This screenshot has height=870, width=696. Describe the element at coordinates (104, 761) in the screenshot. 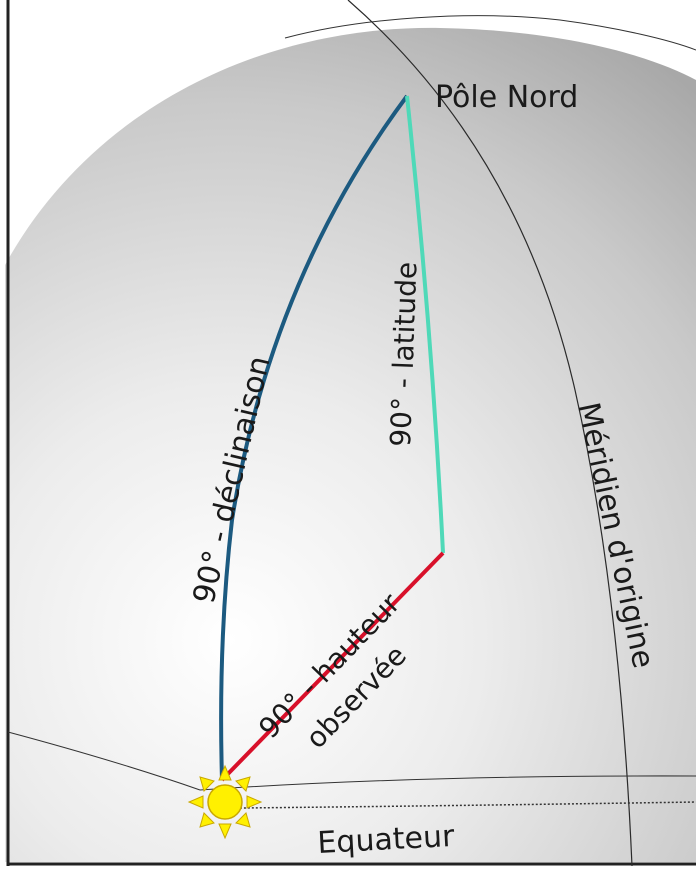

I see `great-circle-line` at that location.